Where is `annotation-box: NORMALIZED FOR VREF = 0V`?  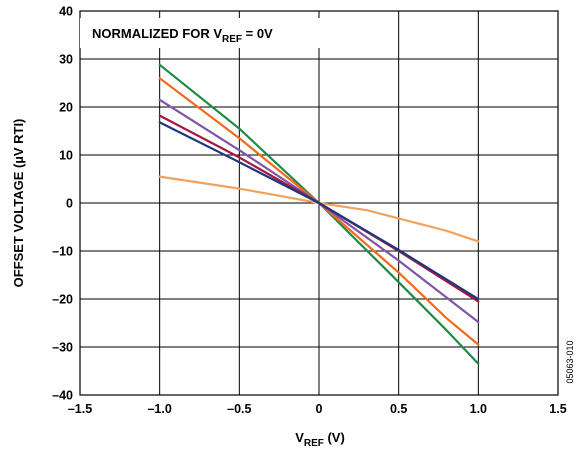
annotation-box: NORMALIZED FOR VREF = 0V is located at coordinates (209, 33).